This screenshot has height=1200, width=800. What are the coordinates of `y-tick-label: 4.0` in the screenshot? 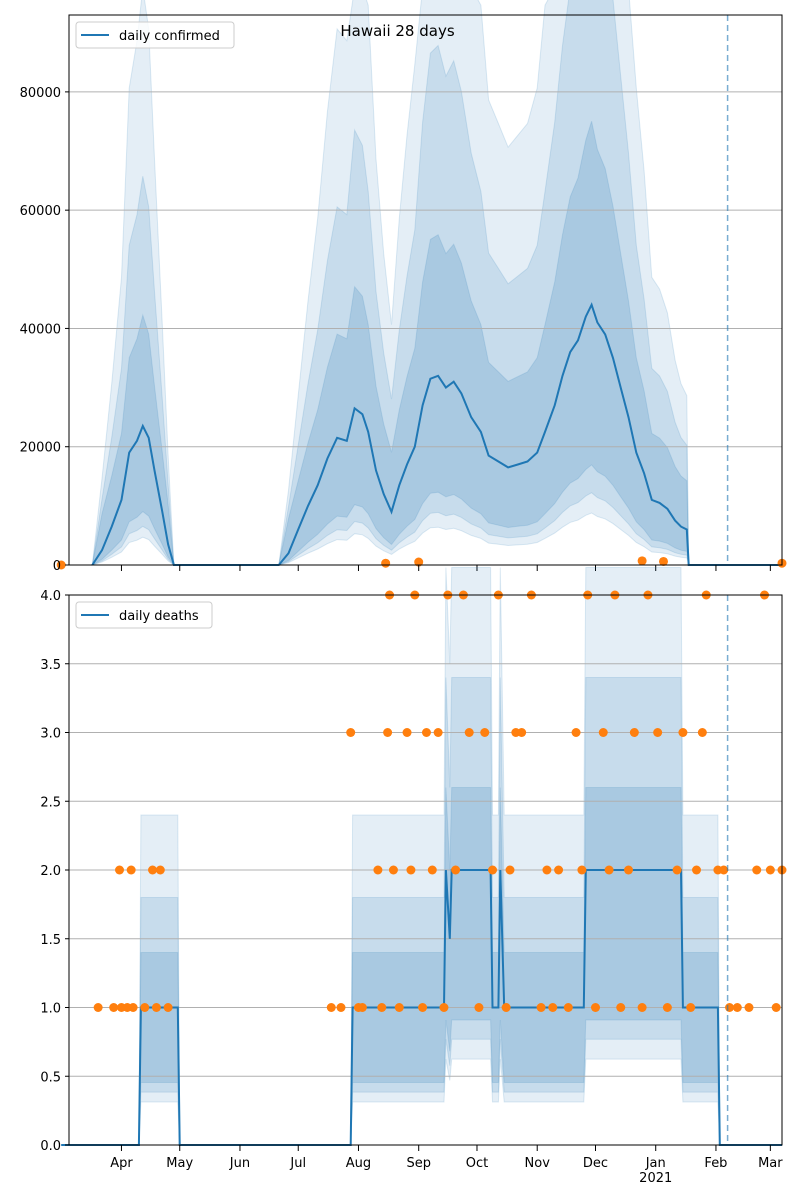 It's located at (50, 596).